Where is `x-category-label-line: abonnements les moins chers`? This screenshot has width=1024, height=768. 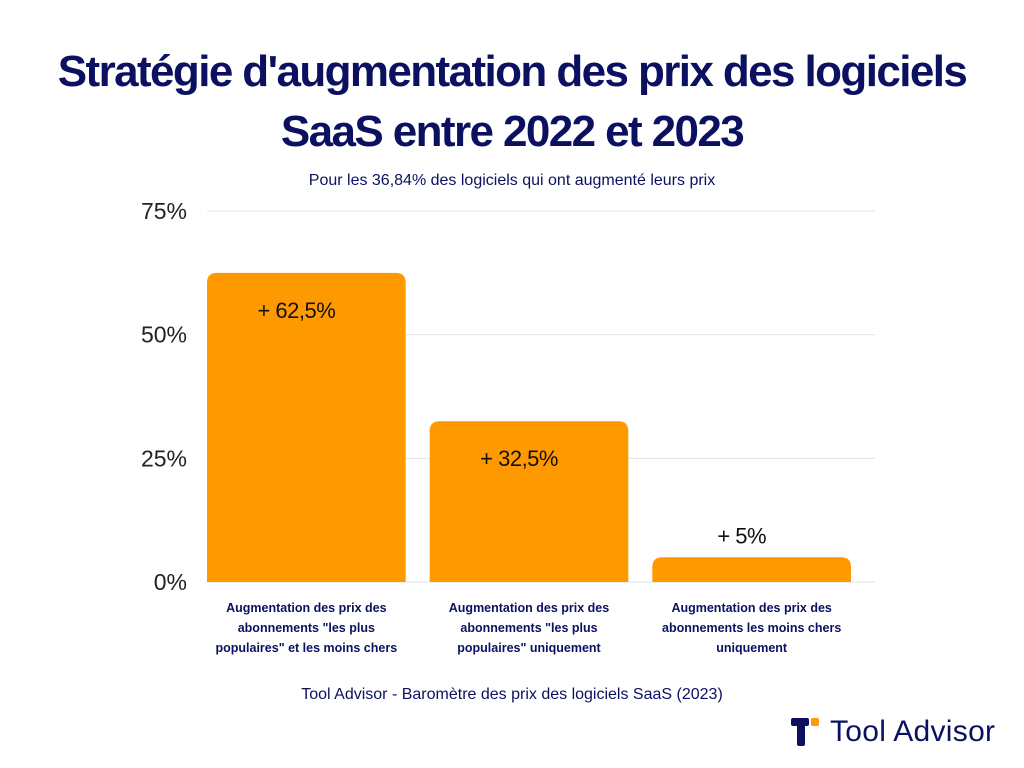
x-category-label-line: abonnements les moins chers is located at coordinates (751, 628).